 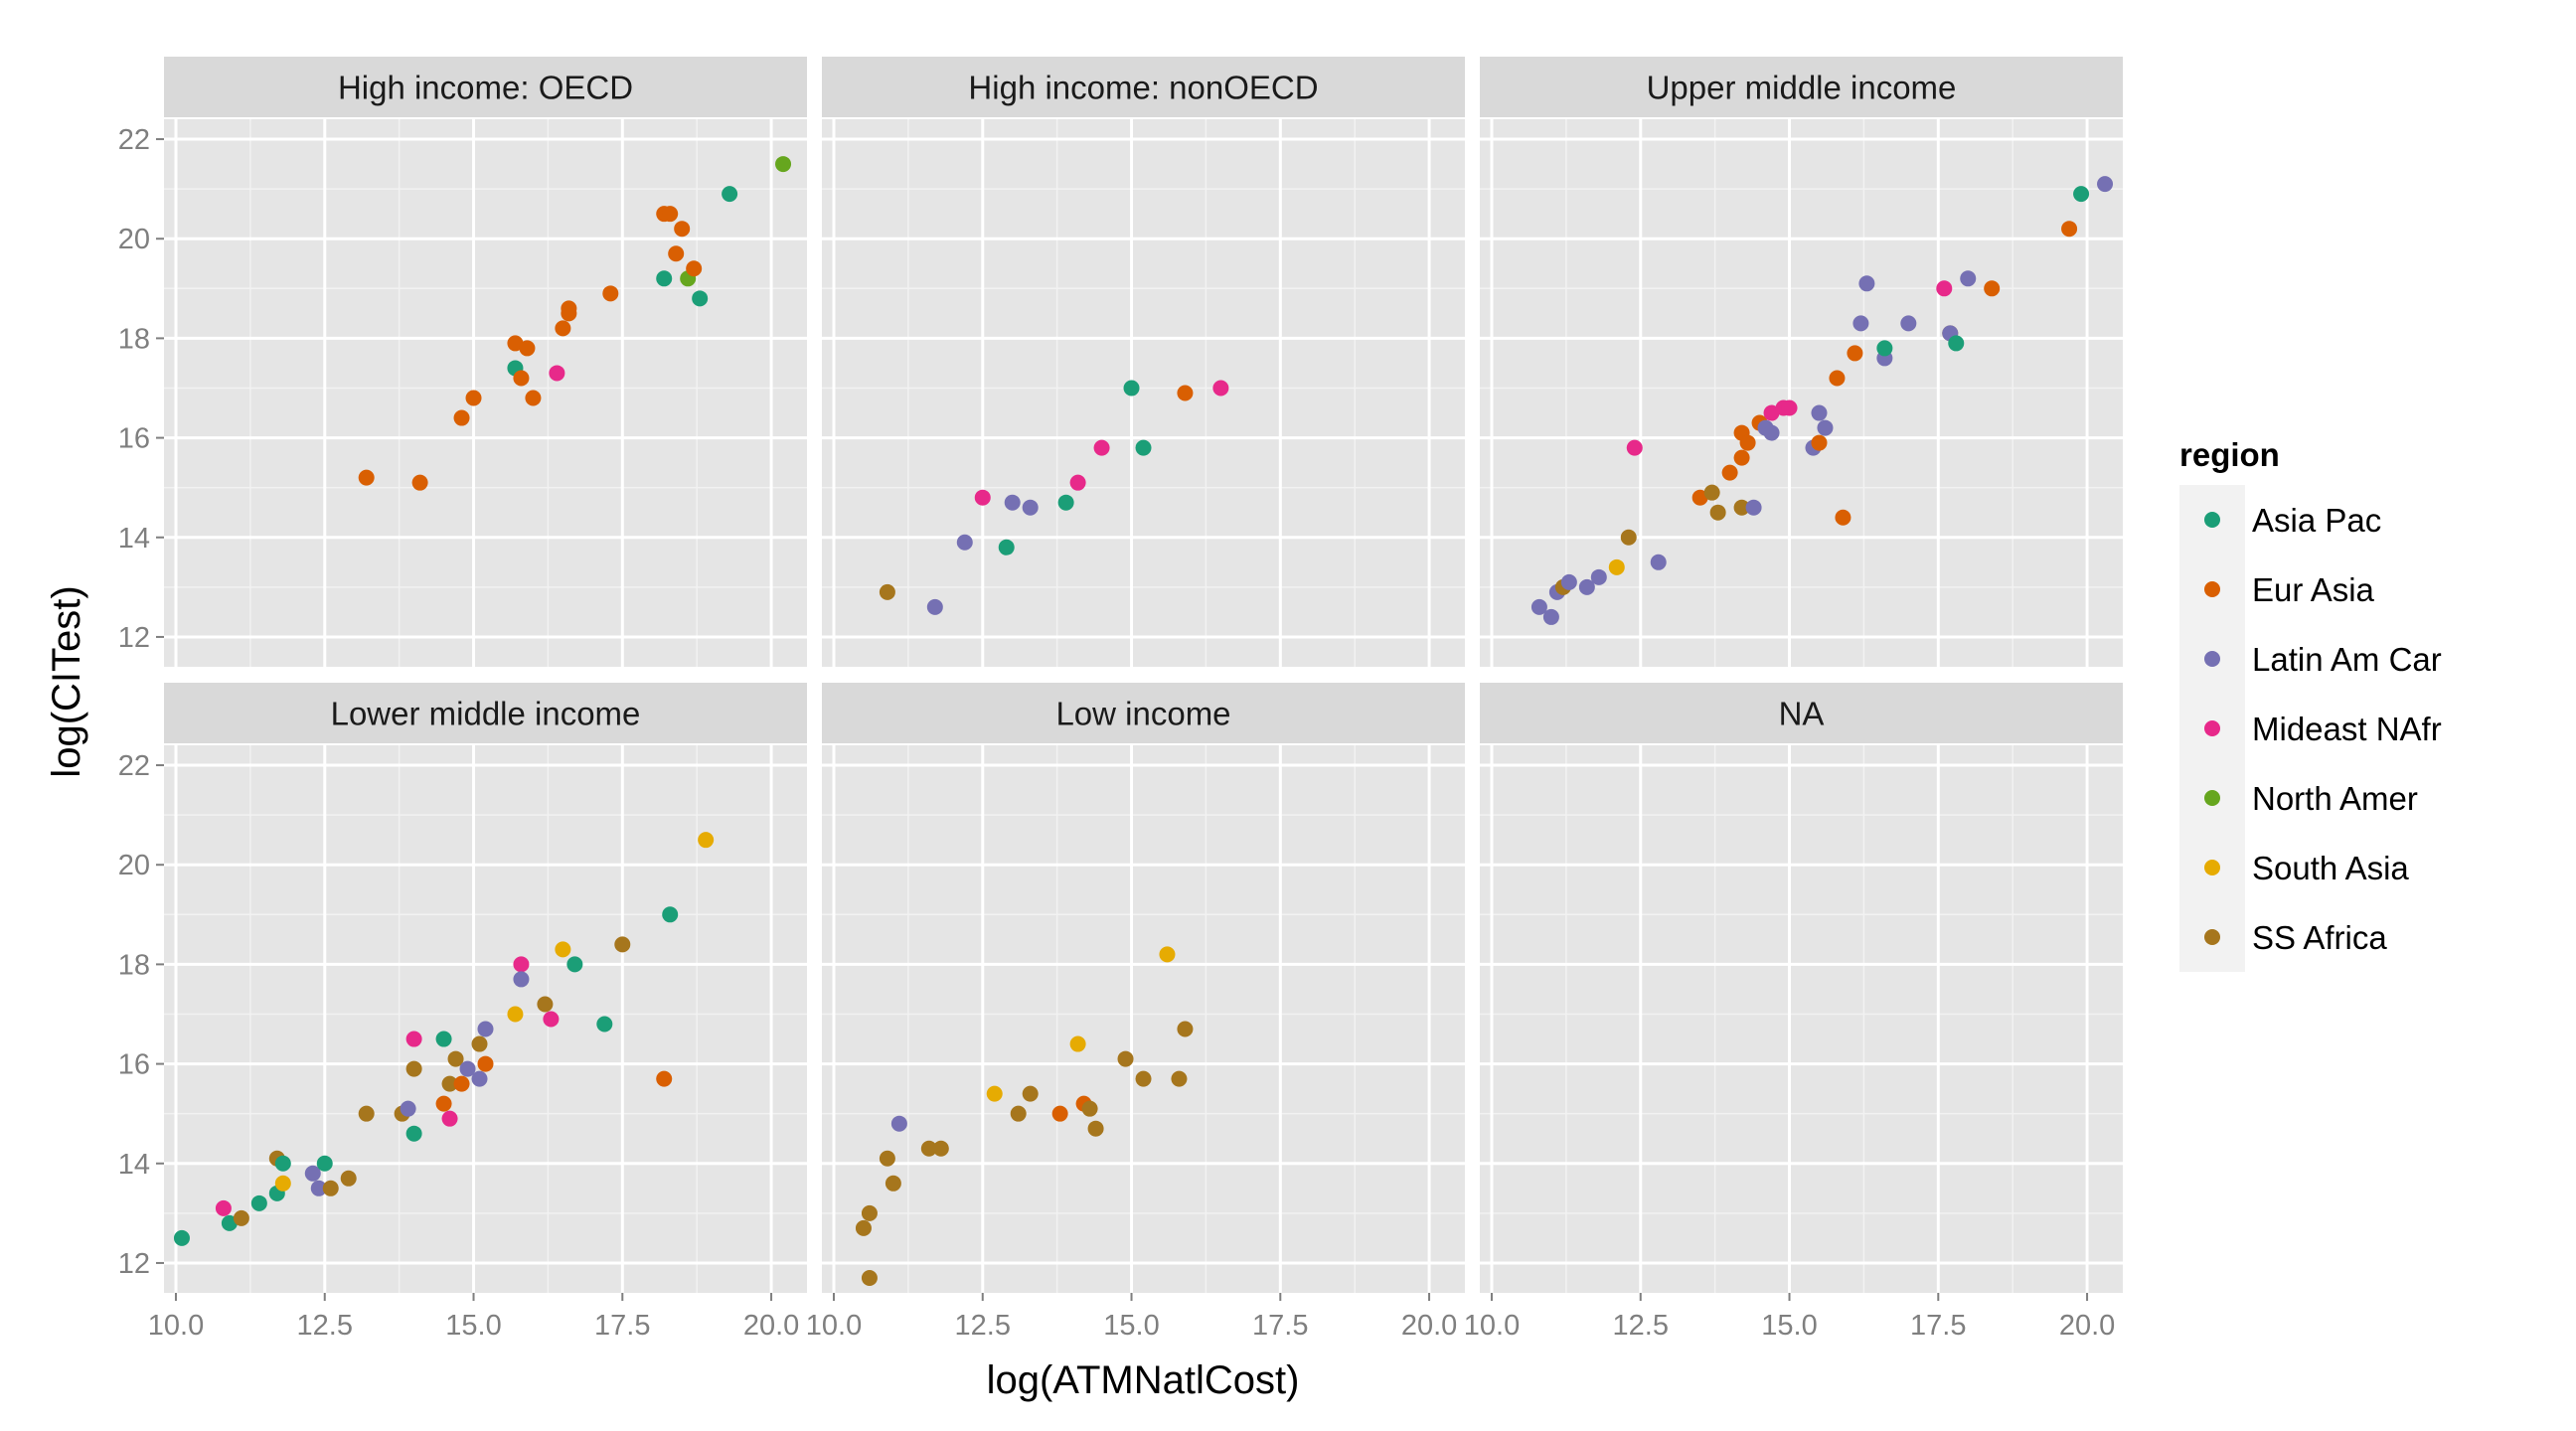 I want to click on legend-entry: Mideast NAfr, so click(x=2310, y=728).